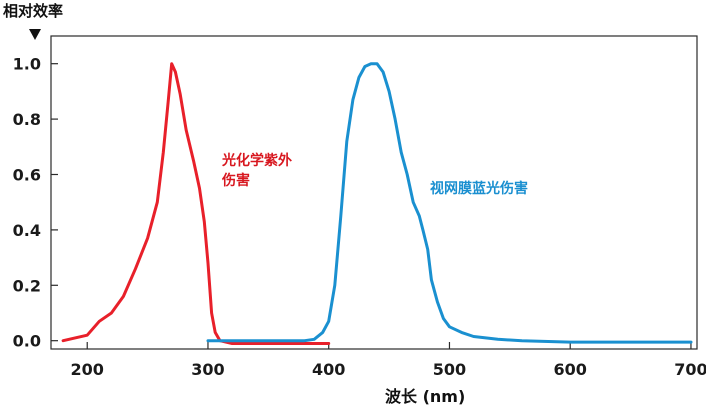 This screenshot has width=706, height=409. I want to click on annotation-uv-hazard: 伤害, so click(235, 180).